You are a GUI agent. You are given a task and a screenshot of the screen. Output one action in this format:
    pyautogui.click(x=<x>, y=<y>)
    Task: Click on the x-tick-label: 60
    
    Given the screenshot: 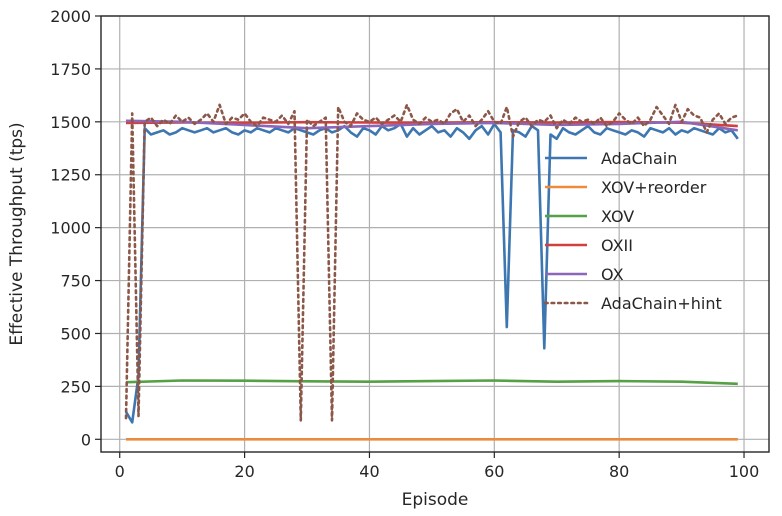 What is the action you would take?
    pyautogui.click(x=494, y=471)
    